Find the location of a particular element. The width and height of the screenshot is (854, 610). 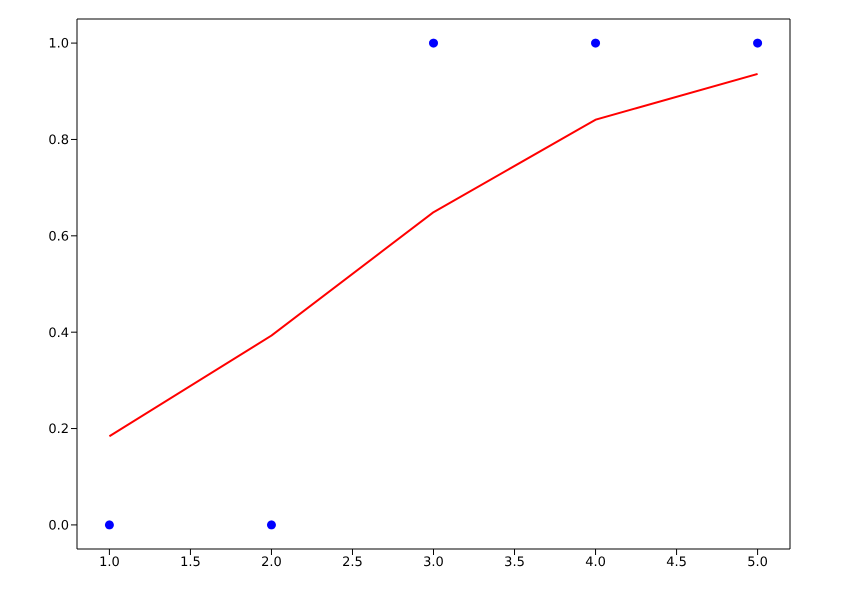

x-tick-label: 4.5 is located at coordinates (676, 562).